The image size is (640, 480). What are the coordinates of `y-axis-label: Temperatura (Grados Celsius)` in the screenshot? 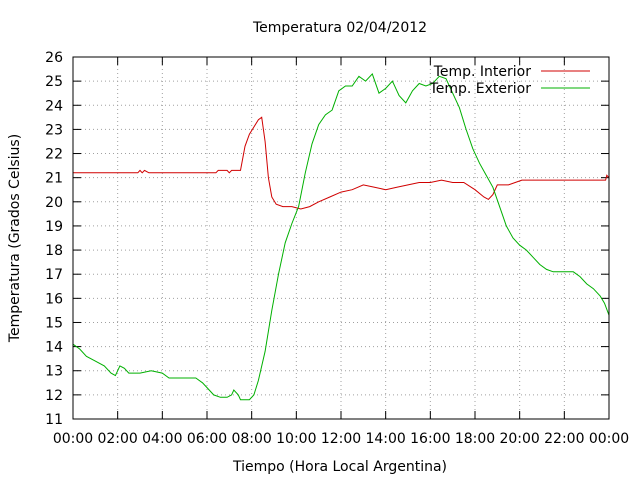 It's located at (15, 238).